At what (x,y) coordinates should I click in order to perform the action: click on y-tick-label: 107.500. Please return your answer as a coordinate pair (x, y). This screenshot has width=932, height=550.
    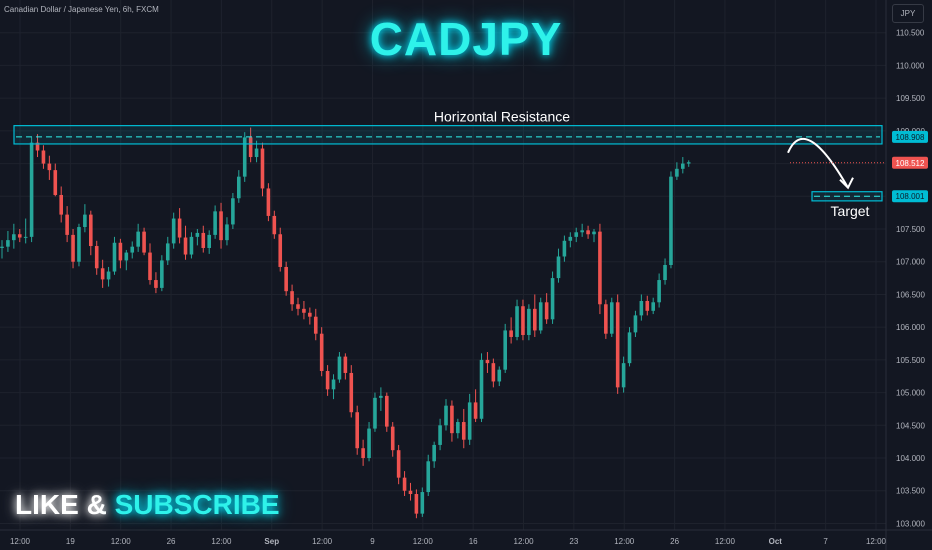
    Looking at the image, I should click on (910, 229).